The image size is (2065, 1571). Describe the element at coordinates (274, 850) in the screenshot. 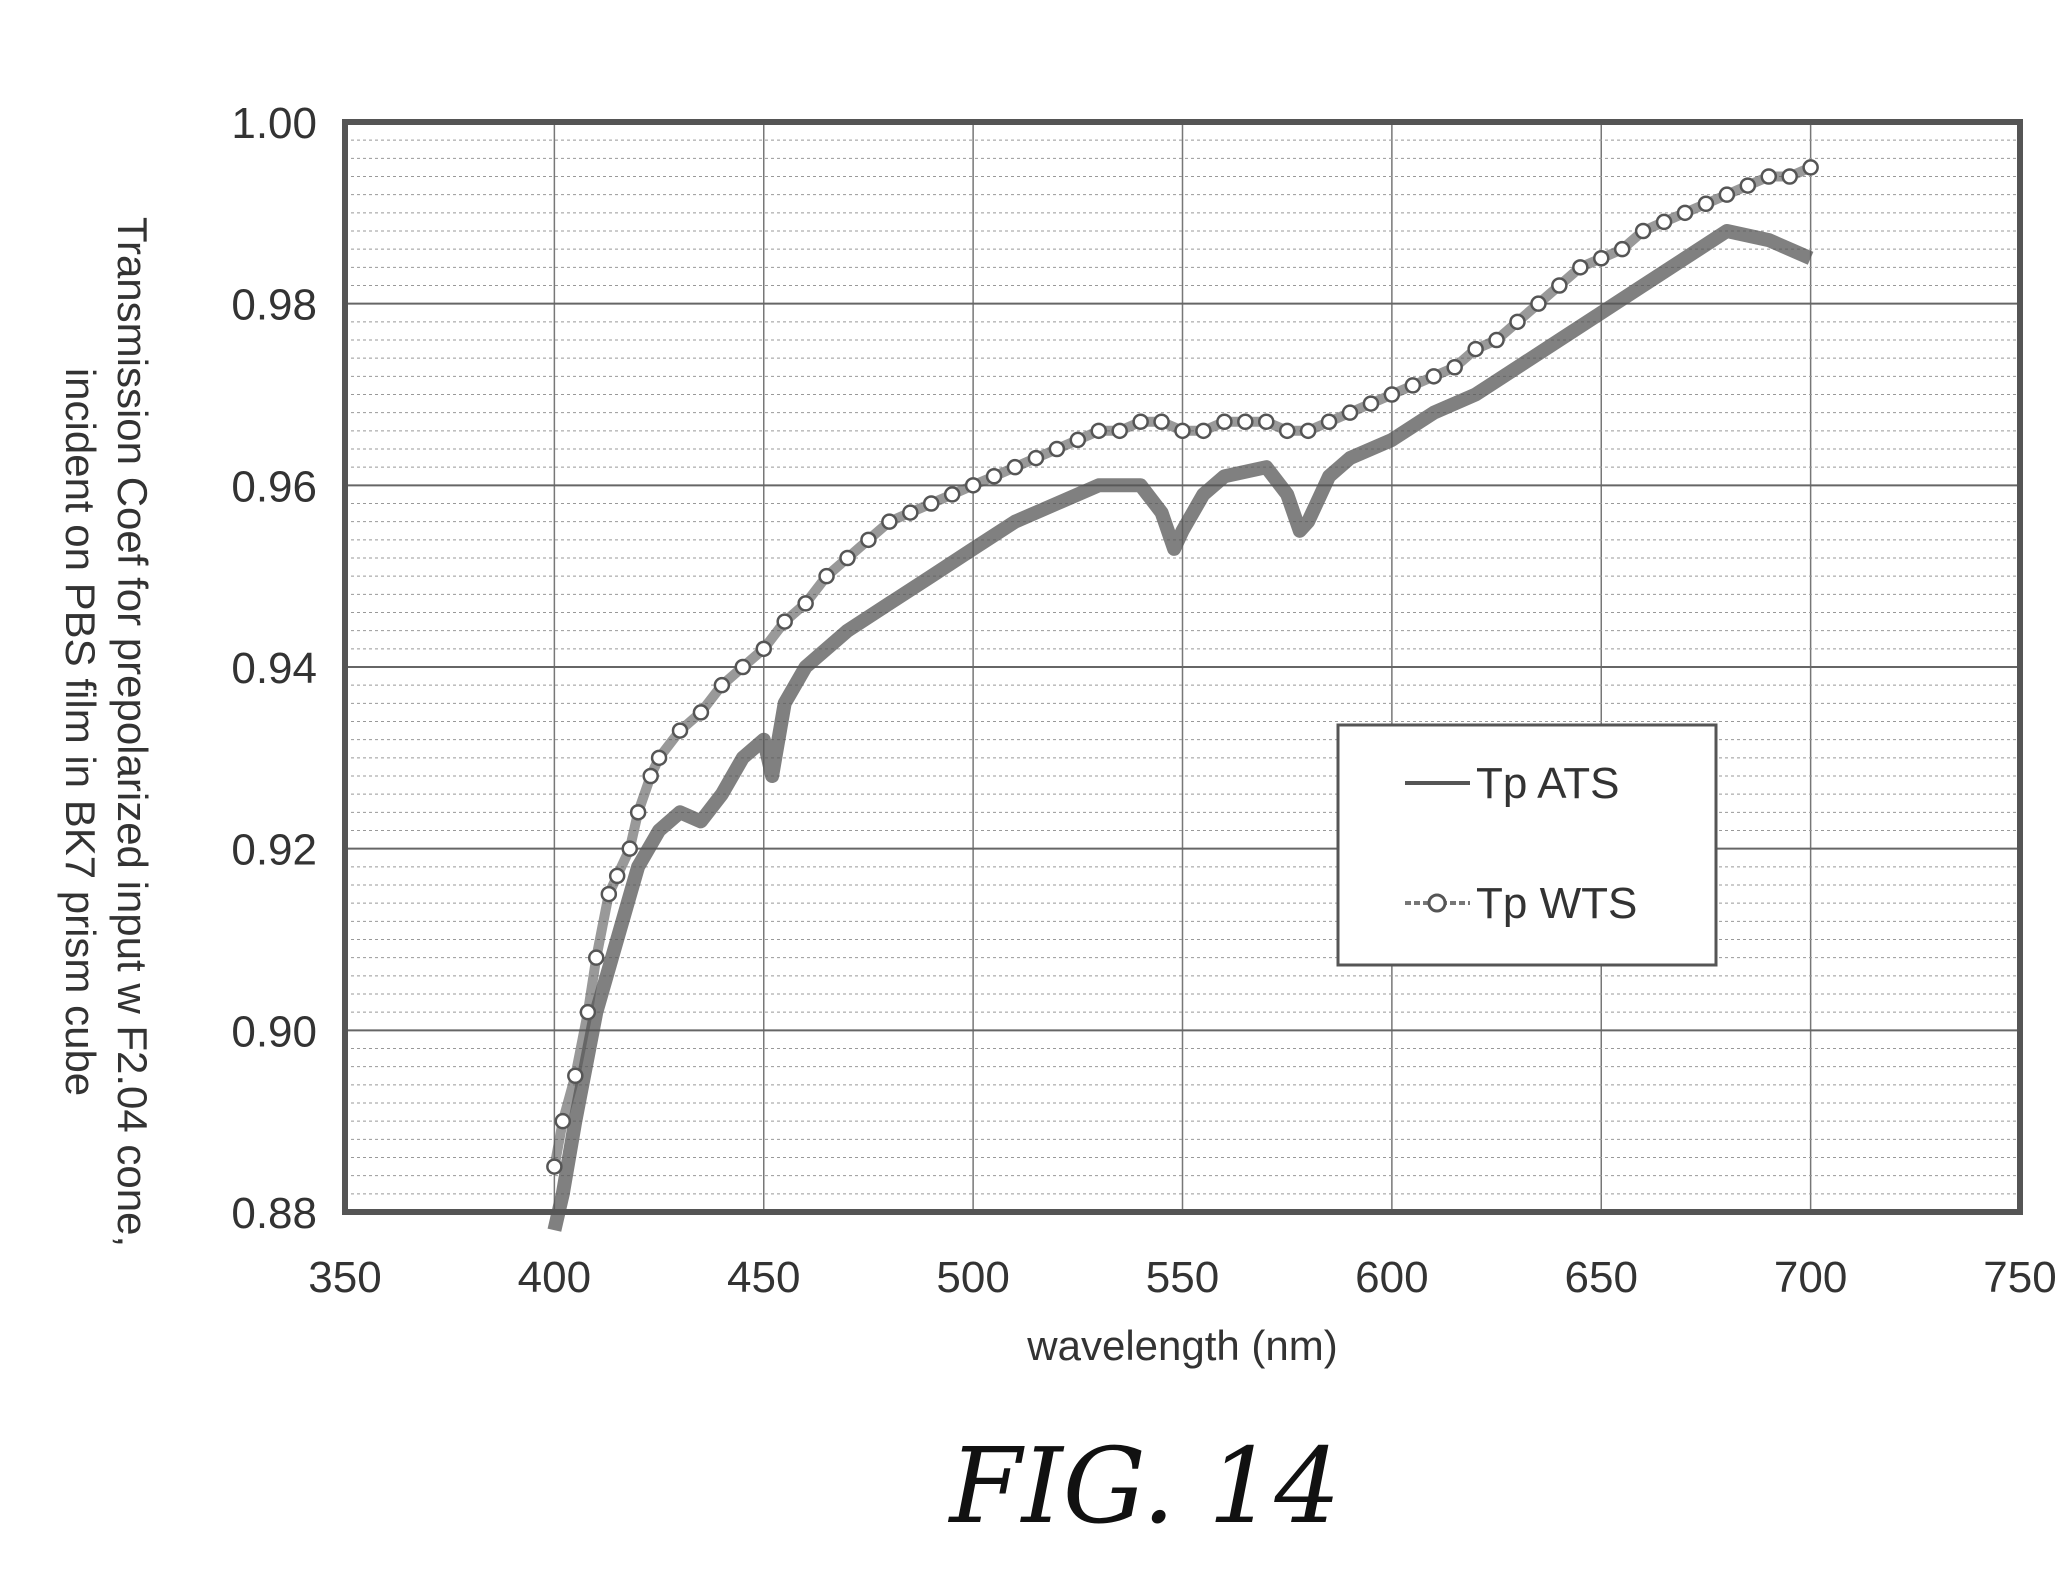

I see `y-tick-label: 0.92` at that location.